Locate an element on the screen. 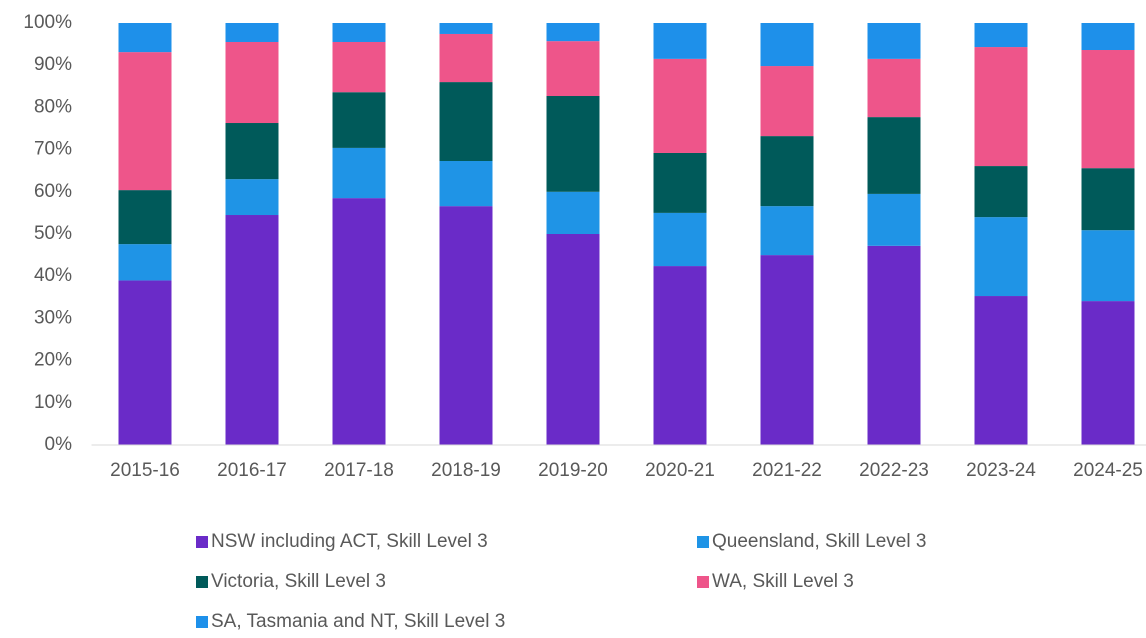 The width and height of the screenshot is (1146, 638). x-tick-label: 2022-23 is located at coordinates (894, 470).